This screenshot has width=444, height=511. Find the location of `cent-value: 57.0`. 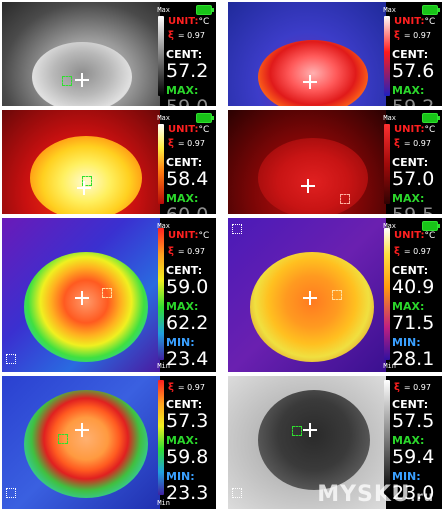

cent-value: 57.0 is located at coordinates (413, 179).